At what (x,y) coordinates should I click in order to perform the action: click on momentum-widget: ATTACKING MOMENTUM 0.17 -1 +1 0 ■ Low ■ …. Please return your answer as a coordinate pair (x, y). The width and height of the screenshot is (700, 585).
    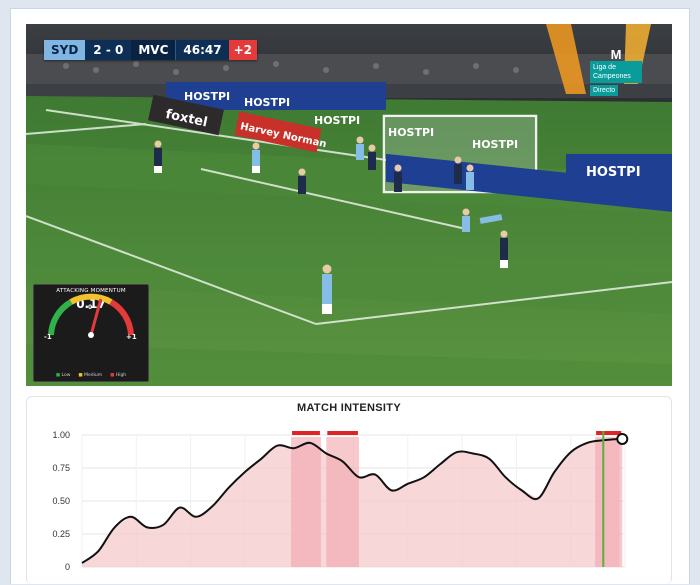
    Looking at the image, I should click on (91, 333).